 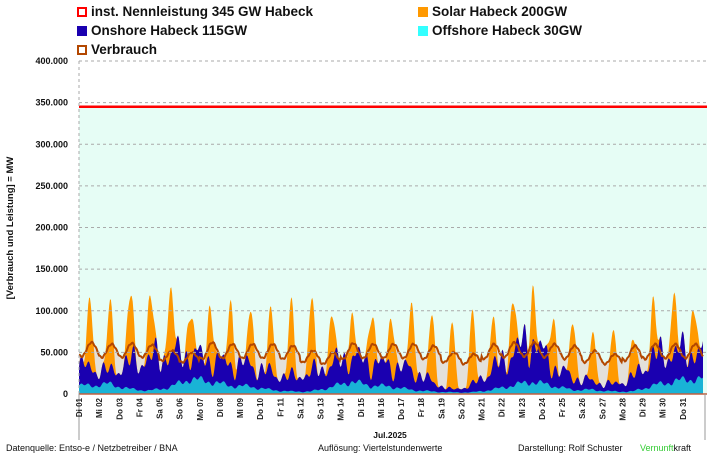 What do you see at coordinates (663, 407) in the screenshot?
I see `x-tick-label: Mi 30` at bounding box center [663, 407].